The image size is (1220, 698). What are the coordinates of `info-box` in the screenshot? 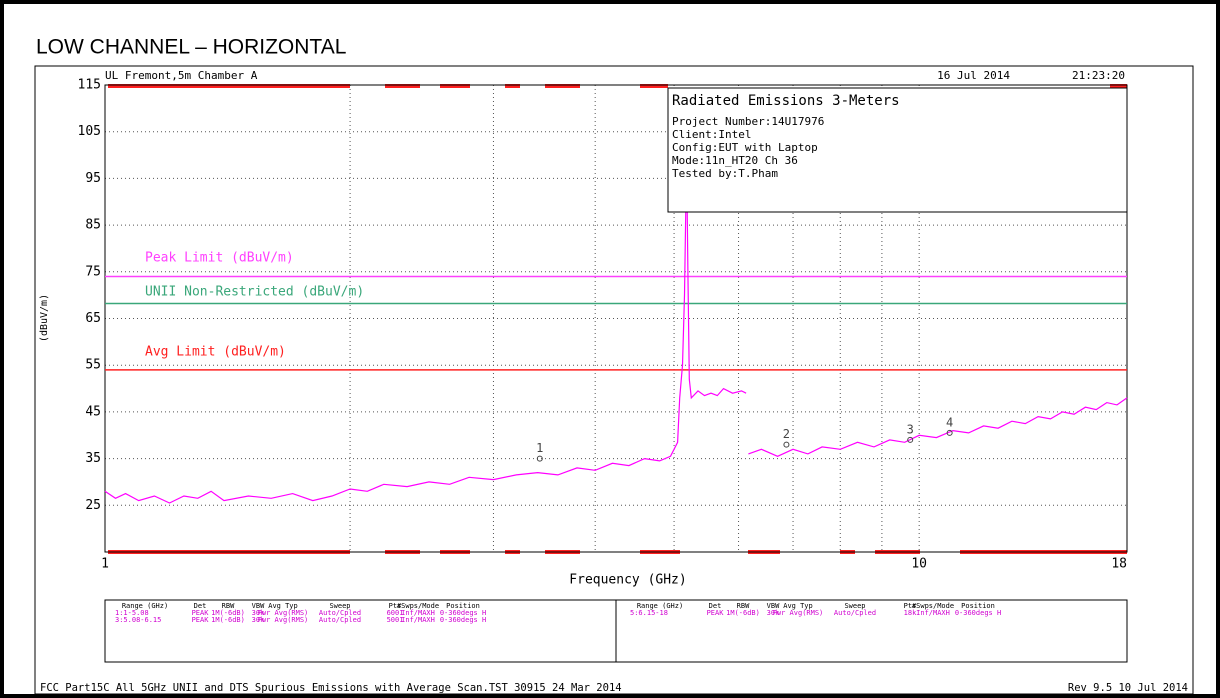 It's located at (897, 150).